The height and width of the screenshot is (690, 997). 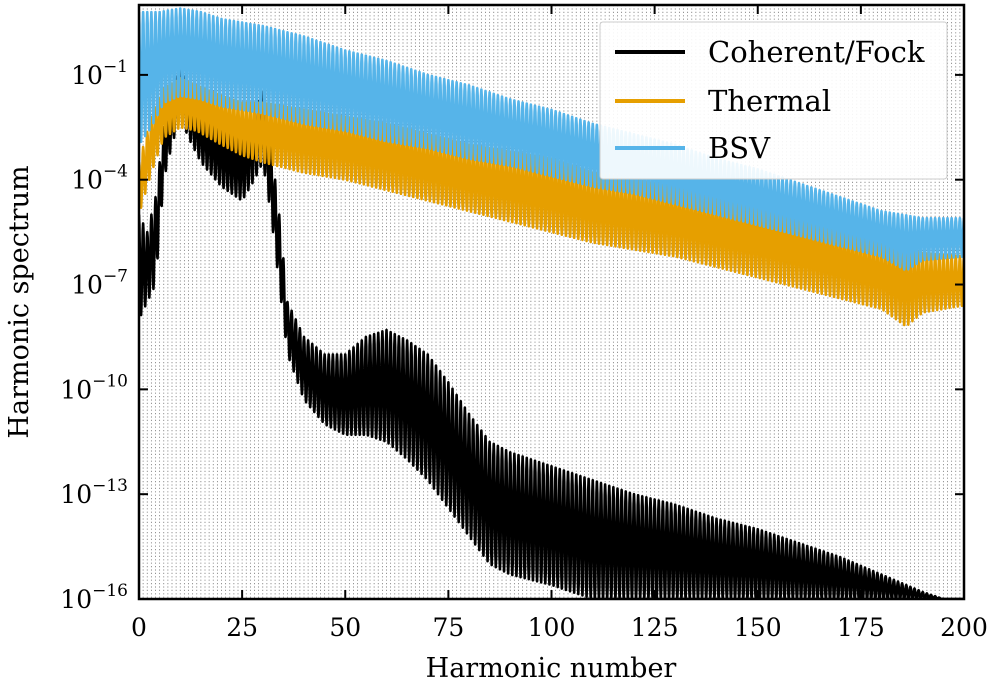 What do you see at coordinates (769, 101) in the screenshot?
I see `legend-label-thermal: Thermal` at bounding box center [769, 101].